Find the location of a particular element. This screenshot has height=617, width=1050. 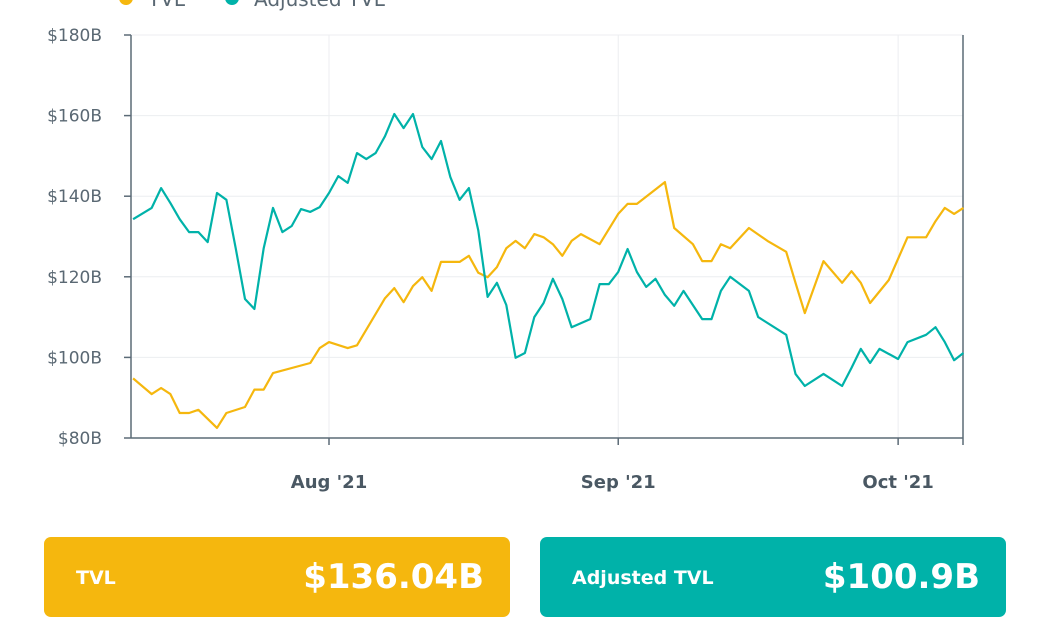

y-tick-label: $80B is located at coordinates (80, 439).